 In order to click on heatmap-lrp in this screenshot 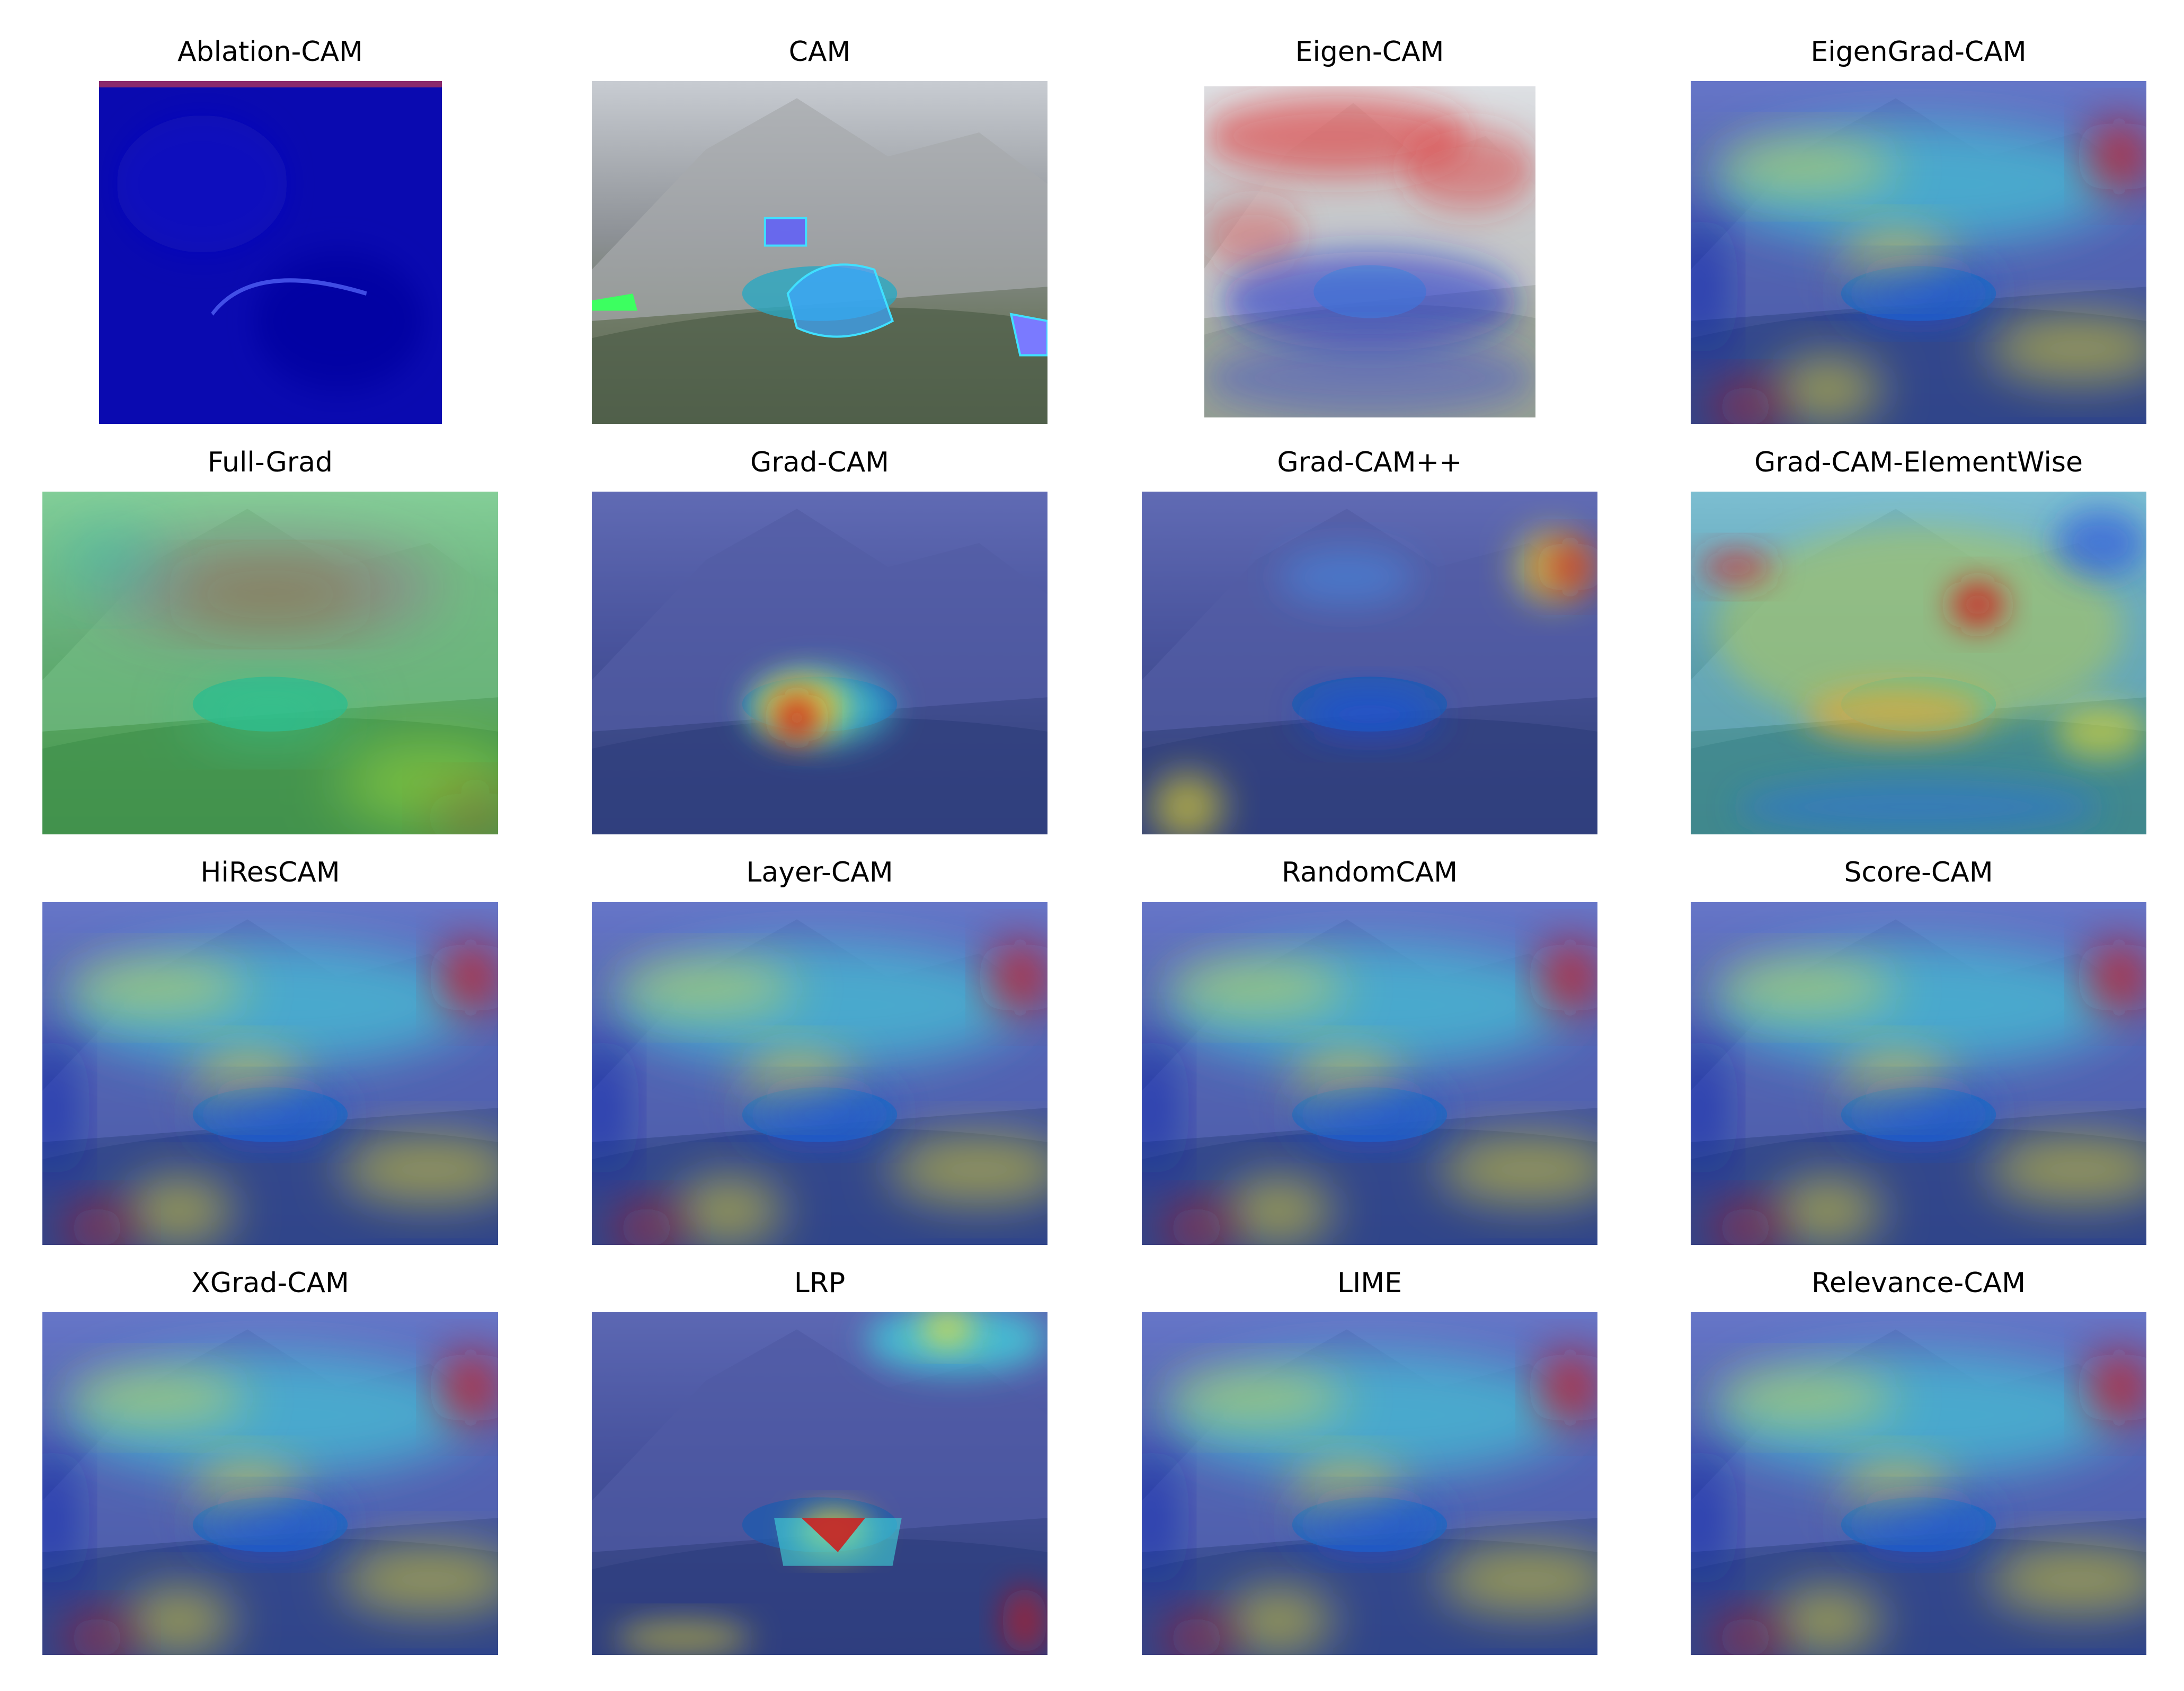, I will do `click(819, 1483)`.